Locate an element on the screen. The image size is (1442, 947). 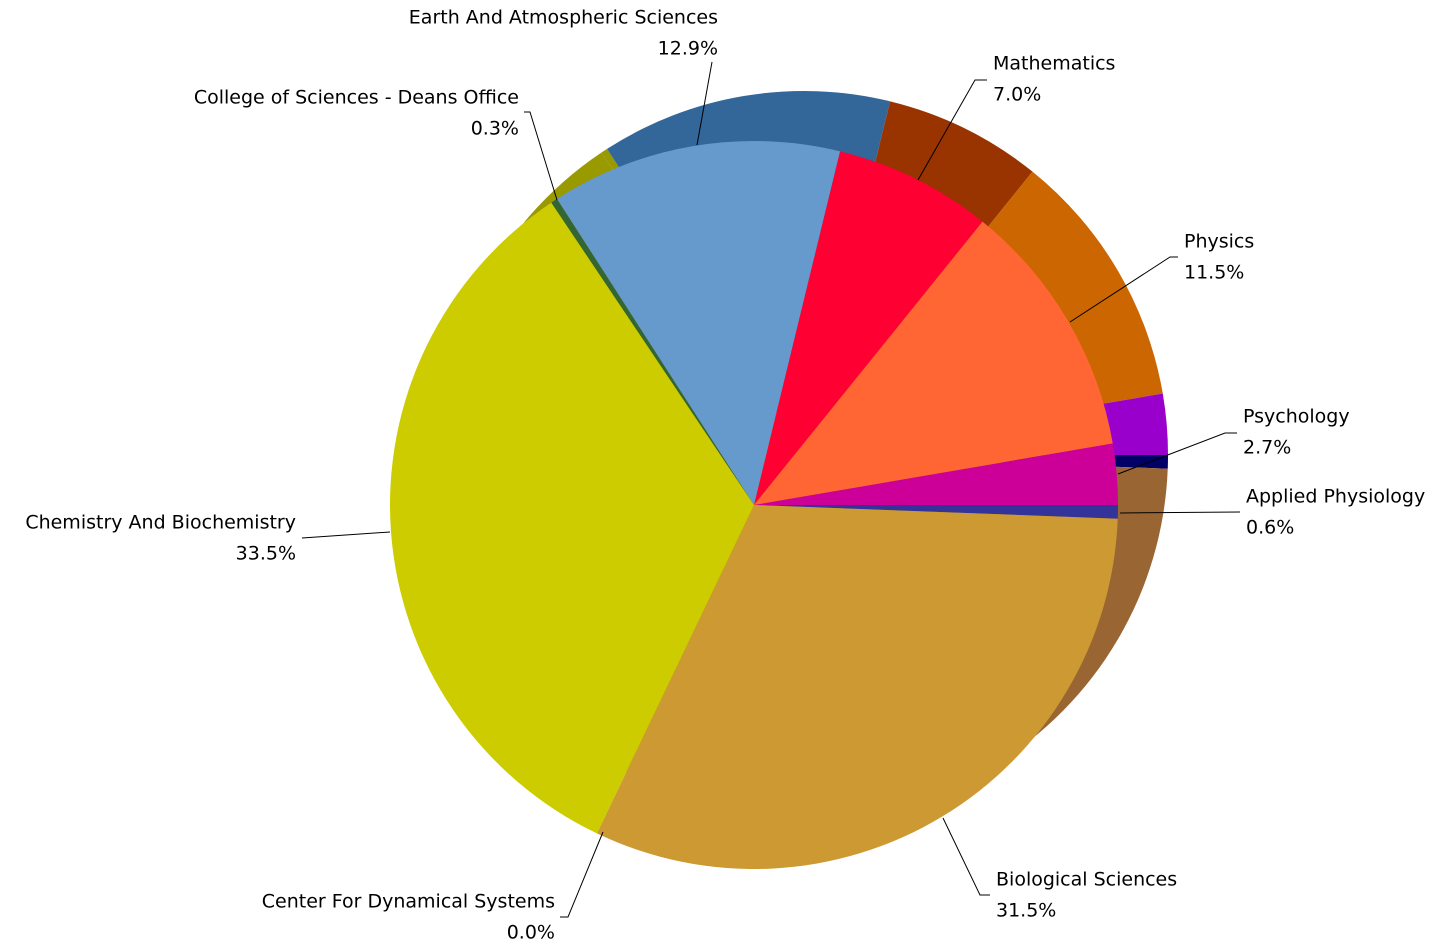
slice-label: Earth And Atmospheric Sciences is located at coordinates (563, 18).